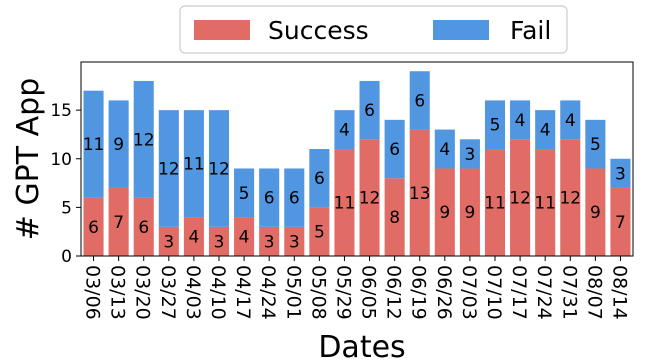 The width and height of the screenshot is (649, 362). Describe the element at coordinates (93, 292) in the screenshot. I see `x-tick-label: 03/06` at that location.